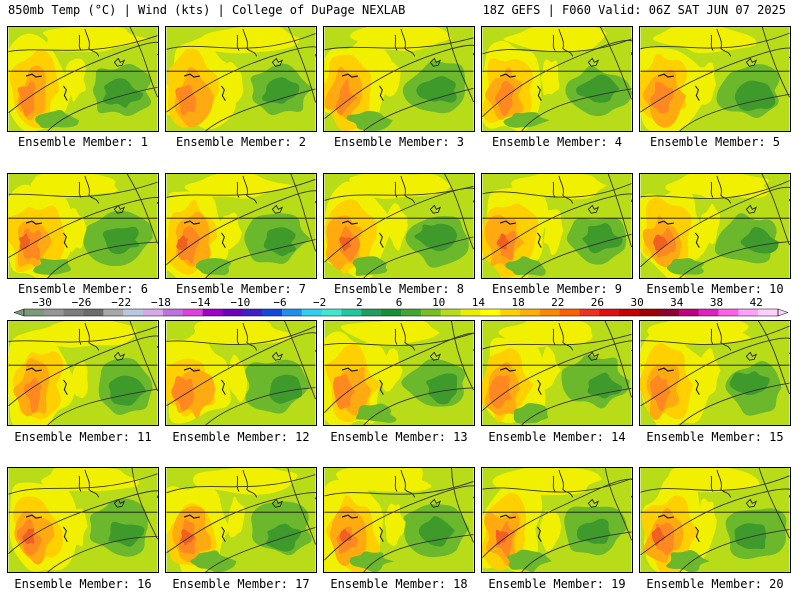  Describe the element at coordinates (83, 584) in the screenshot. I see `ensemble-member-label: Ensemble Member: 16` at that location.